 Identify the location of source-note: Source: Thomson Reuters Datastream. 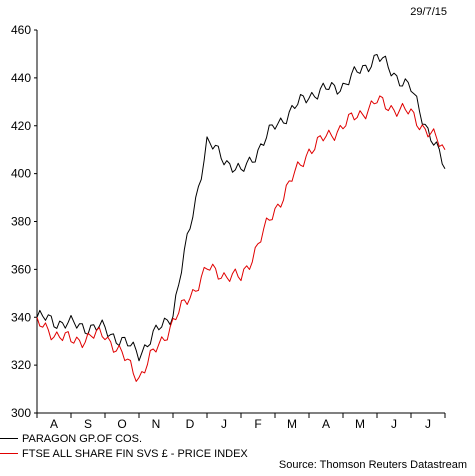
(372, 465).